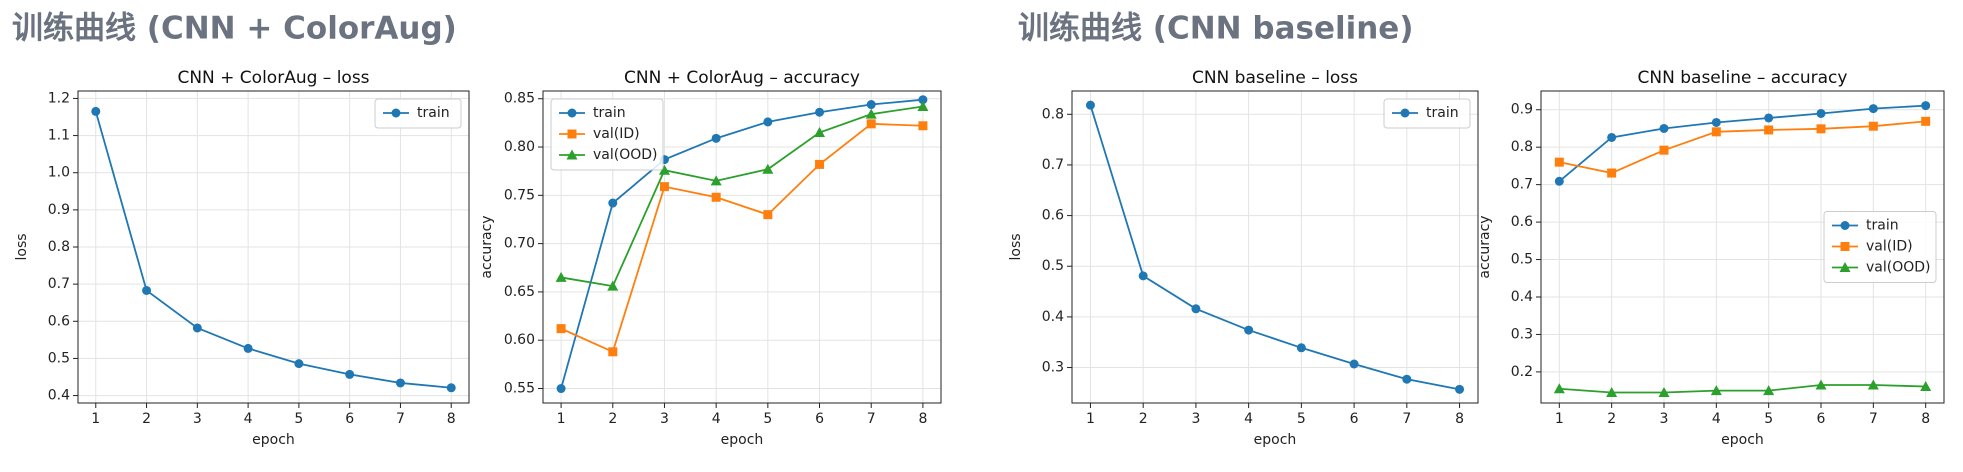 Image resolution: width=1963 pixels, height=472 pixels. Describe the element at coordinates (519, 195) in the screenshot. I see `y-tick-label: 0.75` at that location.